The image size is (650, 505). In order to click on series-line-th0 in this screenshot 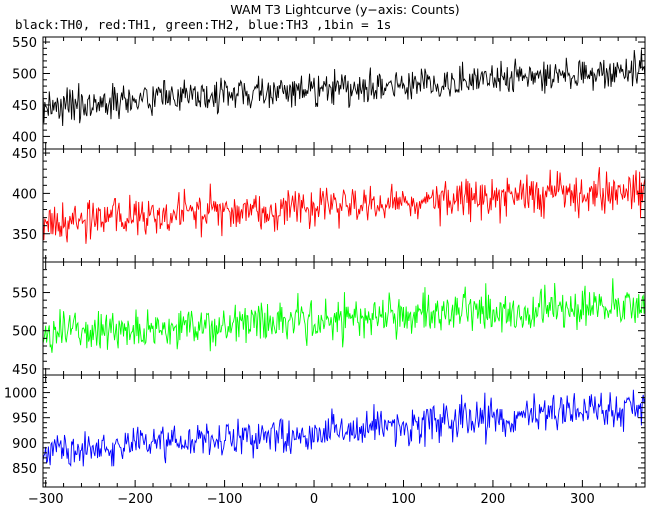, I will do `click(344, 88)`.